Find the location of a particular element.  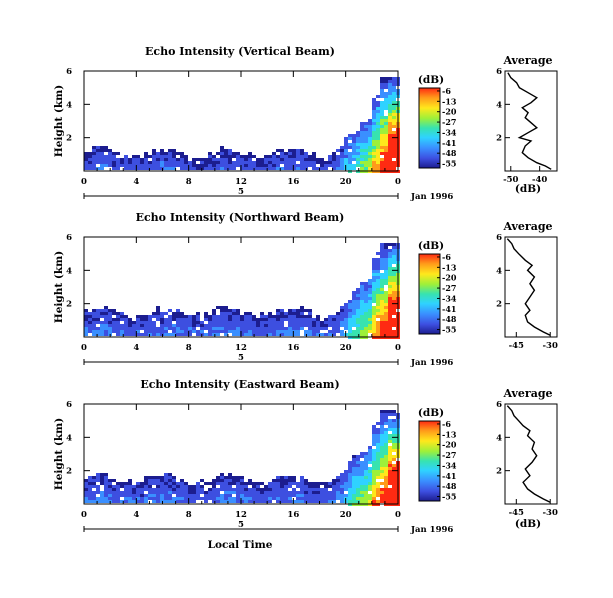

x-tick-label: 16 is located at coordinates (293, 515).